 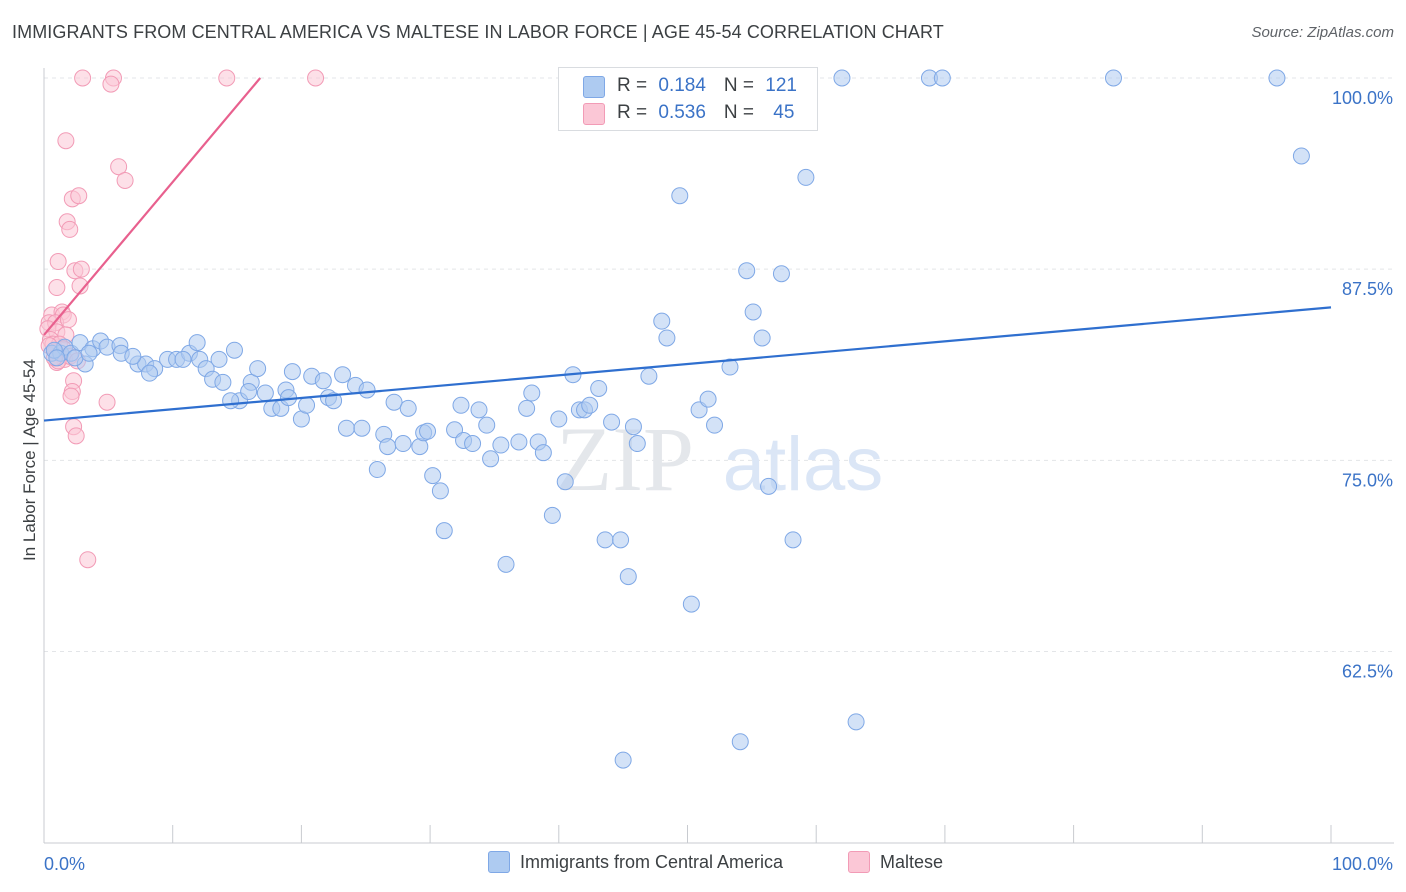 What do you see at coordinates (594, 114) in the screenshot?
I see `legend-swatch-maltese` at bounding box center [594, 114].